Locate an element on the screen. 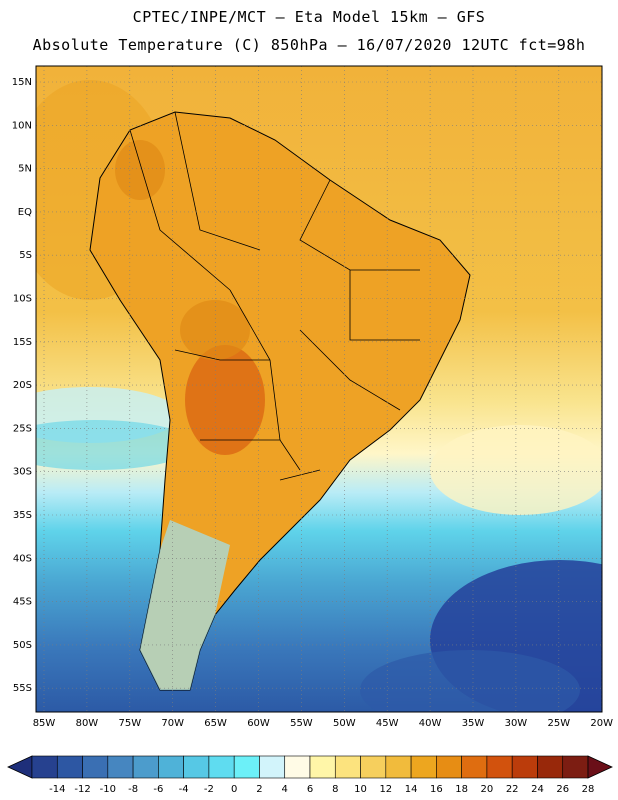  colorbar-label: 20 is located at coordinates (487, 789).